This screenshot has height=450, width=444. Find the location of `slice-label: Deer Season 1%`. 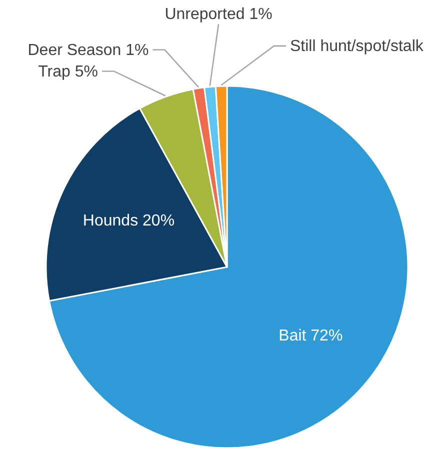

slice-label: Deer Season 1% is located at coordinates (88, 50).